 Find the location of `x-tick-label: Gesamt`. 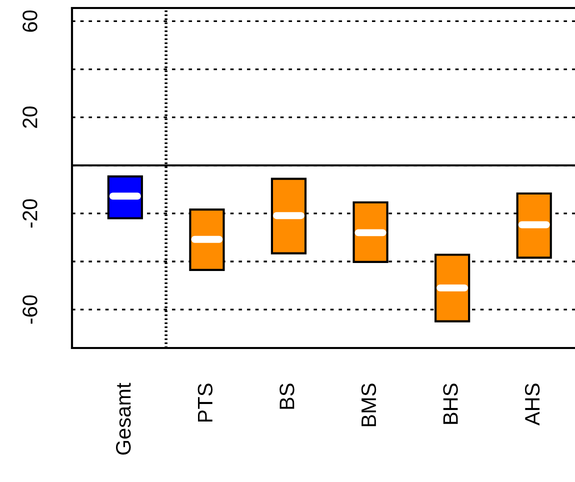

x-tick-label: Gesamt is located at coordinates (123, 418).